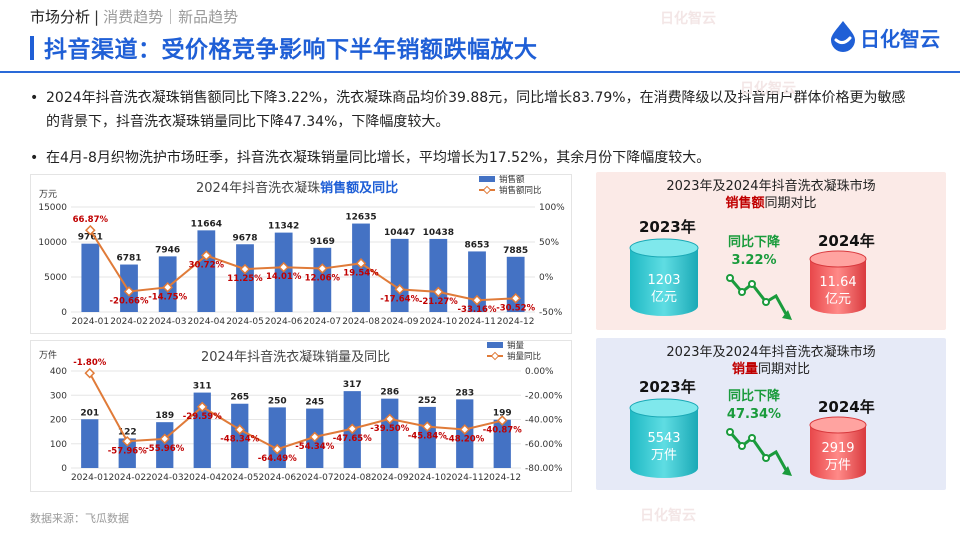 Image resolution: width=960 pixels, height=540 pixels. I want to click on chart-title: 2024年抖音洗衣凝珠销售额及同比, so click(297, 188).